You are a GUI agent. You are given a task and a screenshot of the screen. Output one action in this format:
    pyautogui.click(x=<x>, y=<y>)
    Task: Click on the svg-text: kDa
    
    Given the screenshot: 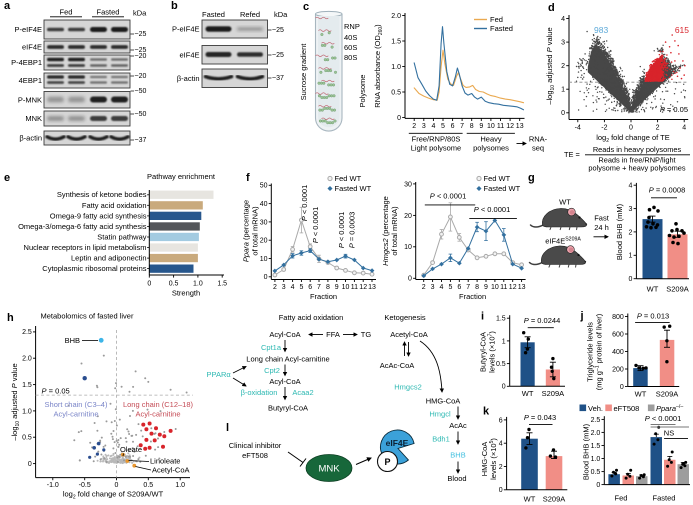 What is the action you would take?
    pyautogui.click(x=281, y=14)
    